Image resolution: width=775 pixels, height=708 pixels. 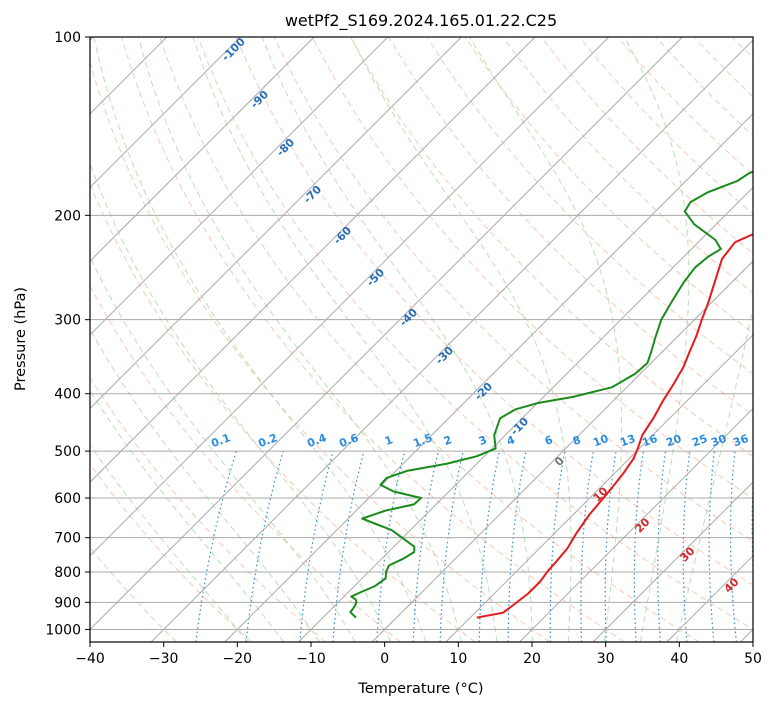 I want to click on mixing-ratio-label: 10, so click(x=600, y=441).